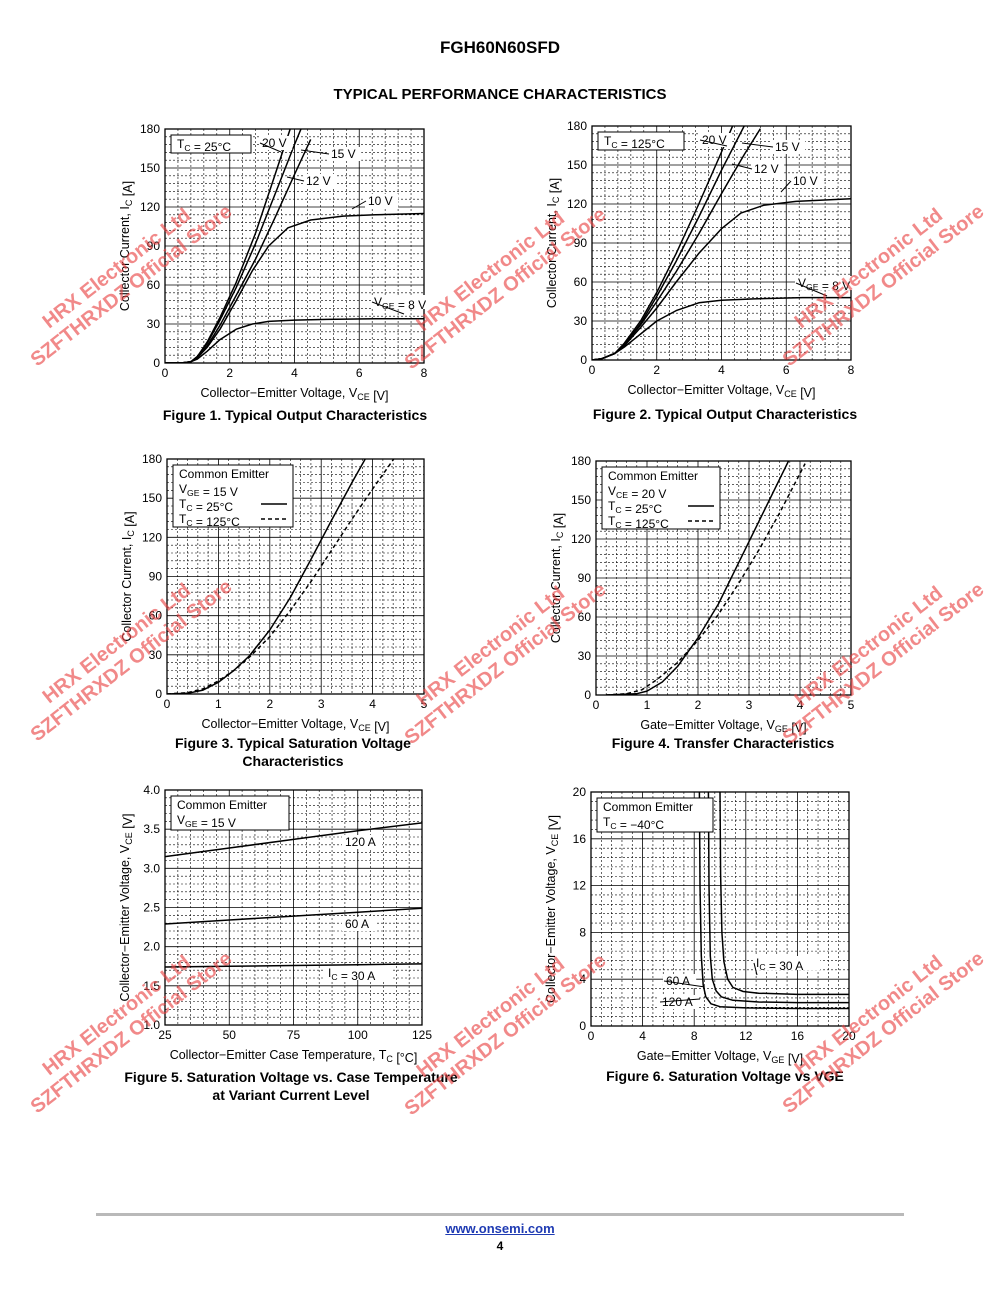  What do you see at coordinates (151, 790) in the screenshot?
I see `y-tick-label: 4.0` at bounding box center [151, 790].